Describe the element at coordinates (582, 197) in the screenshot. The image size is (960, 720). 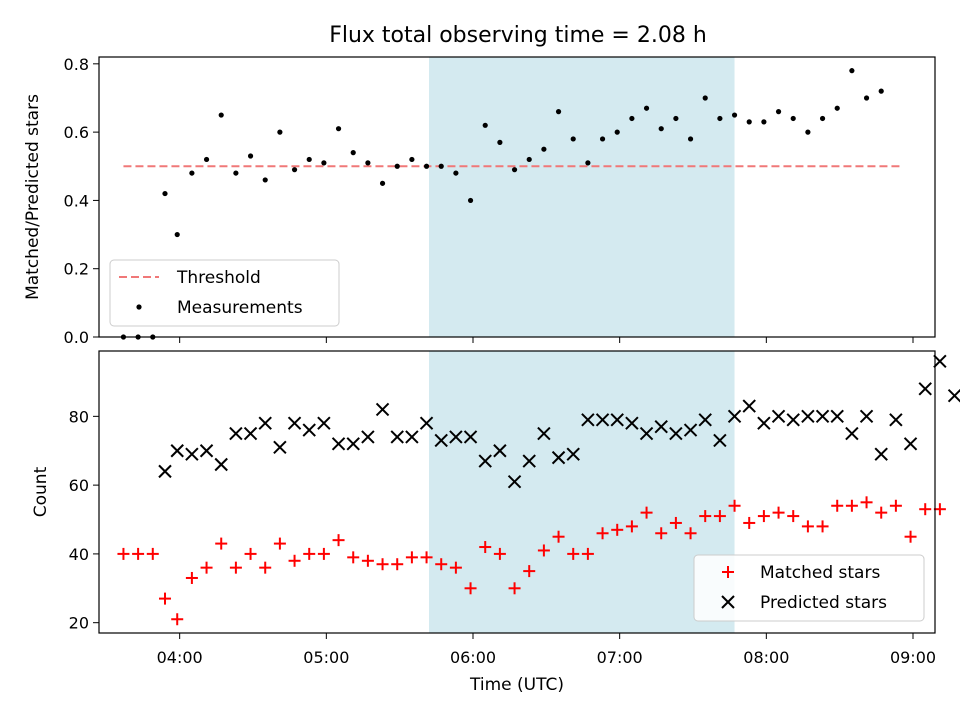
I see `observing-window-highlight-top` at that location.